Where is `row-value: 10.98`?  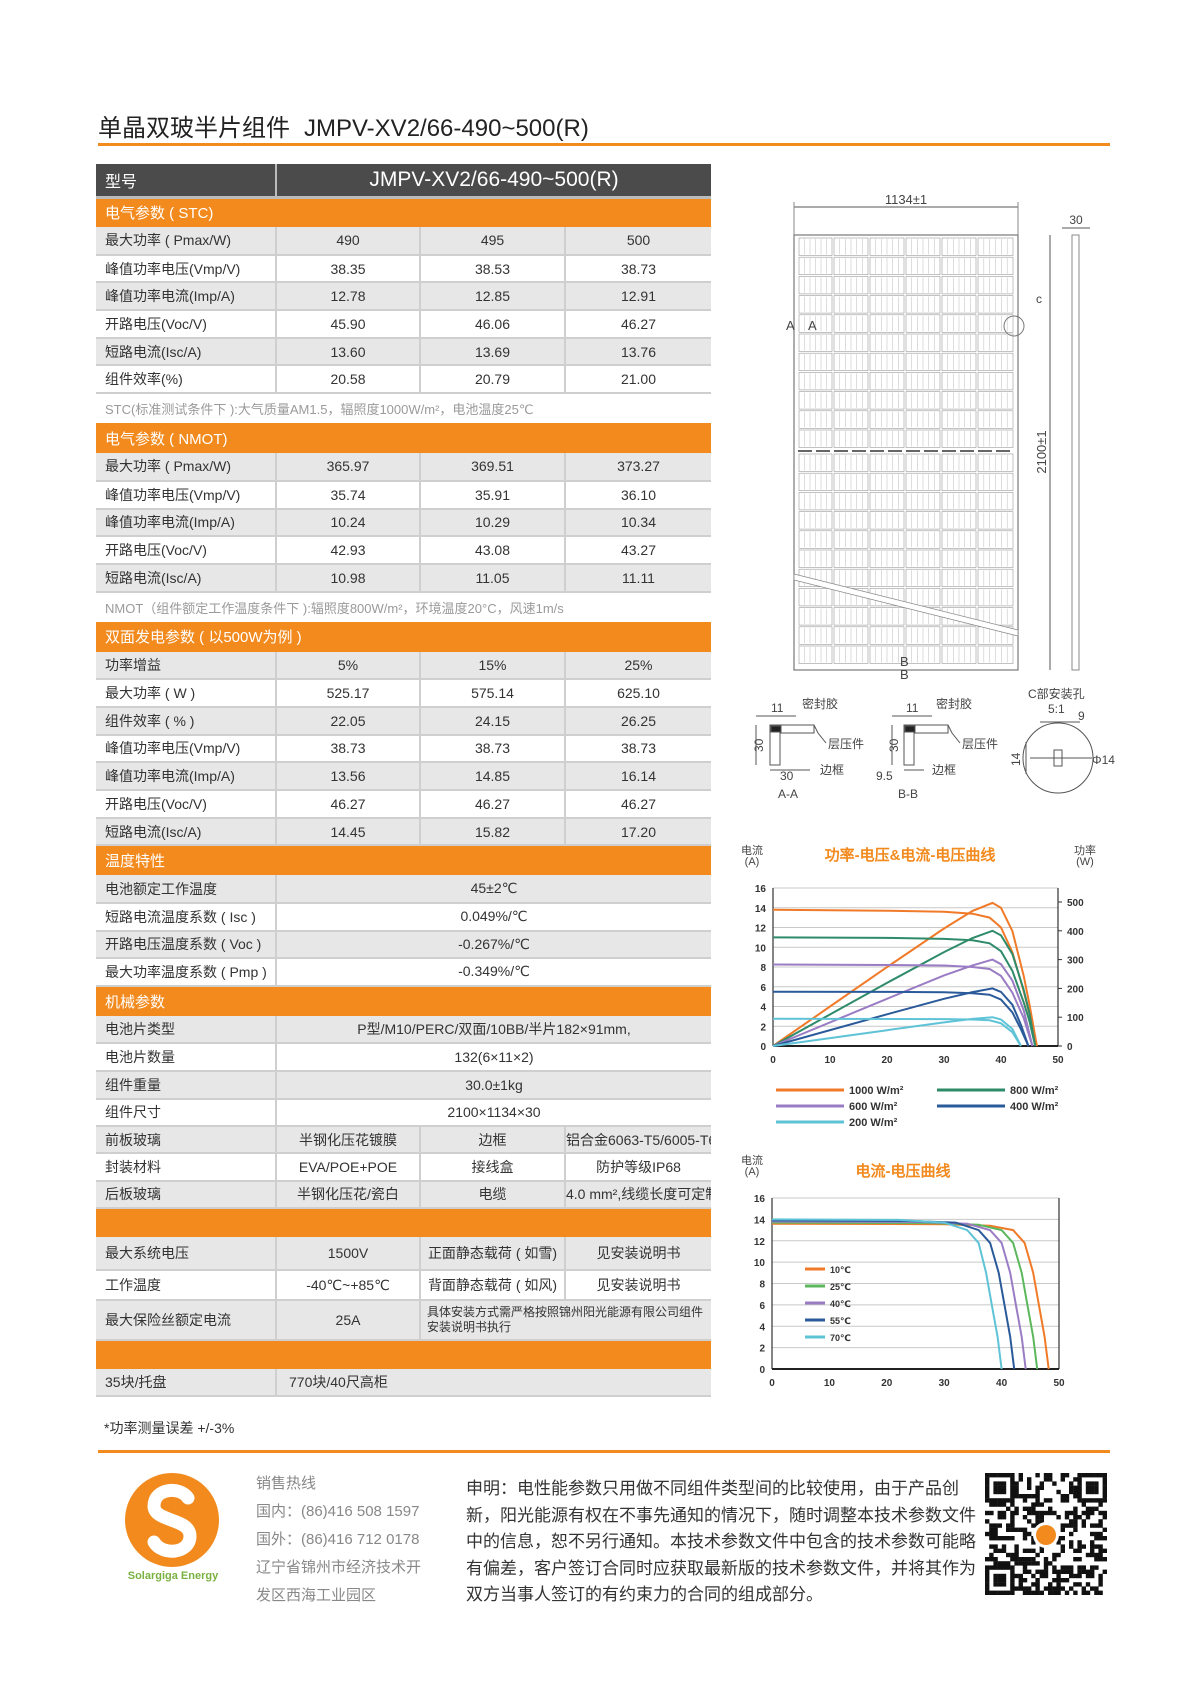 row-value: 10.98 is located at coordinates (347, 578).